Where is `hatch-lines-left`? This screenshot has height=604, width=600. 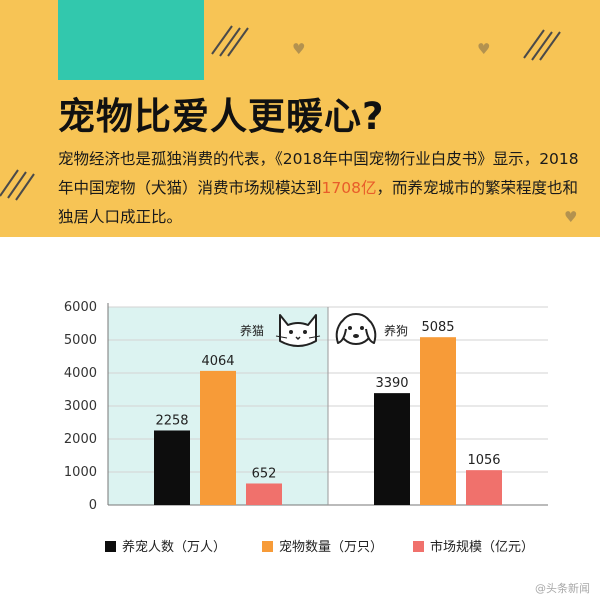
hatch-lines-left is located at coordinates (17, 185).